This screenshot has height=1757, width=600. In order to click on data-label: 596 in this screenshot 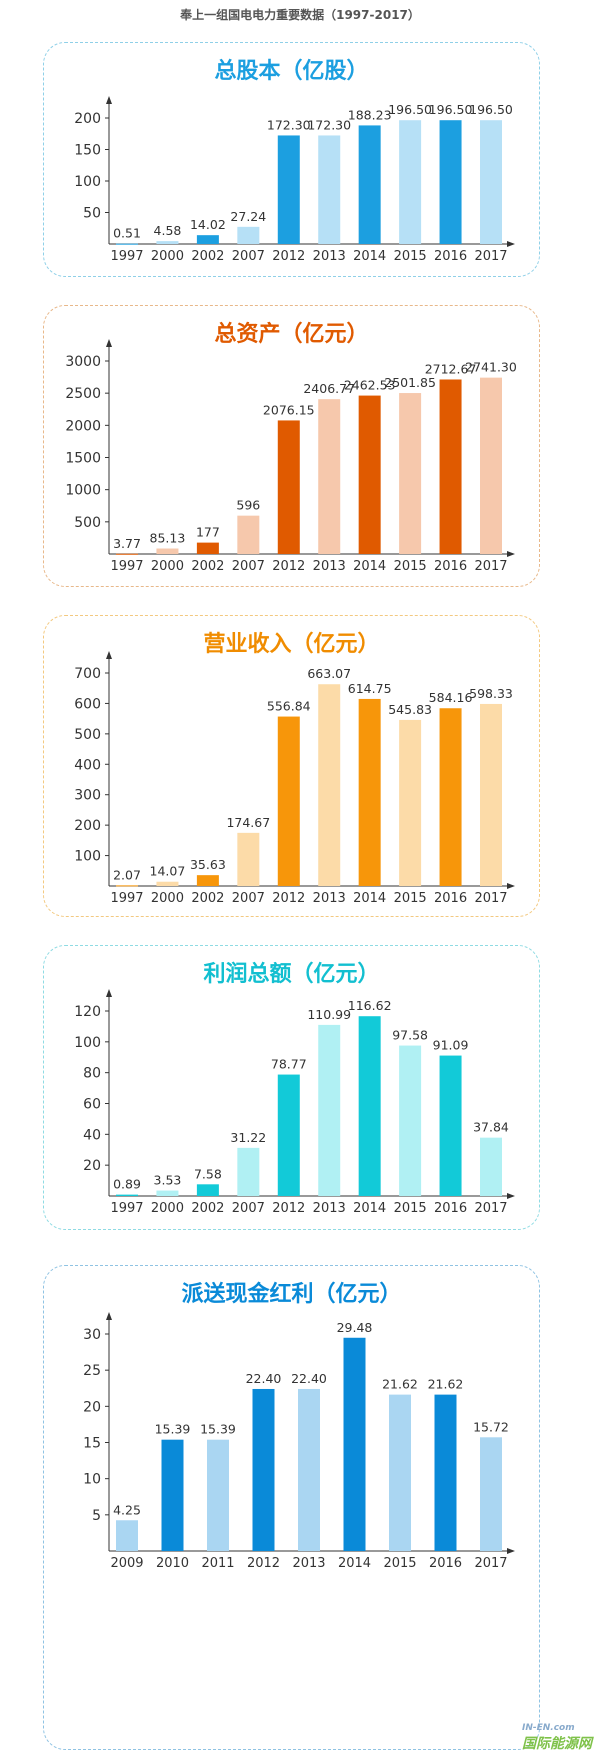, I will do `click(248, 505)`.